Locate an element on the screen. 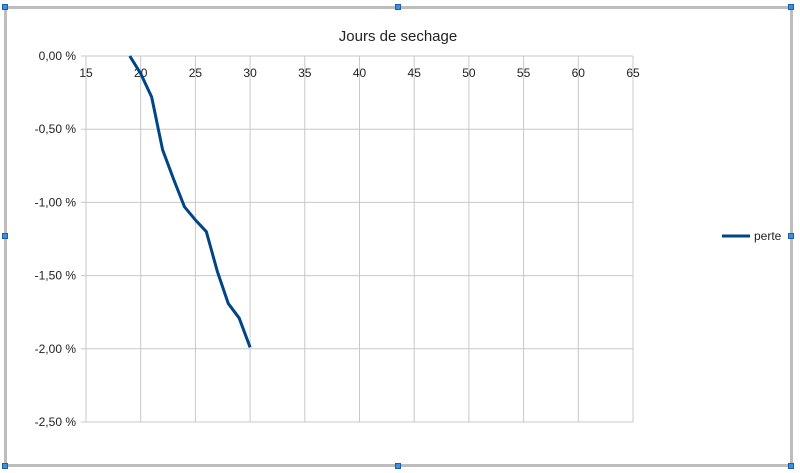 This screenshot has height=473, width=800. resize-handle-tc is located at coordinates (398, 7).